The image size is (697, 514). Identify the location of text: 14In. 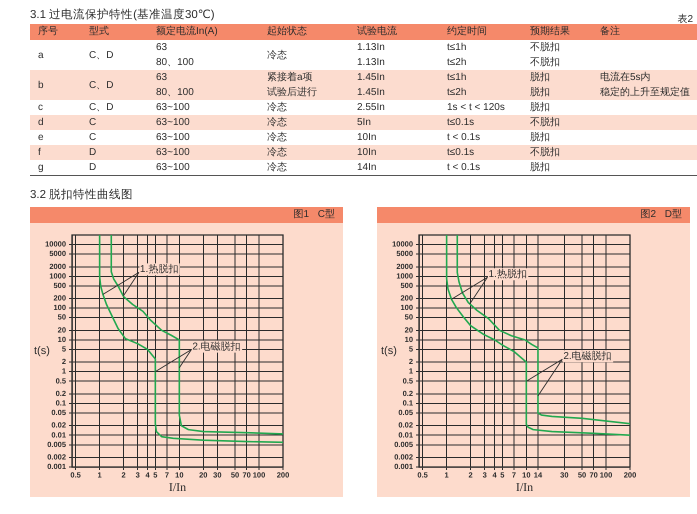
(366, 167).